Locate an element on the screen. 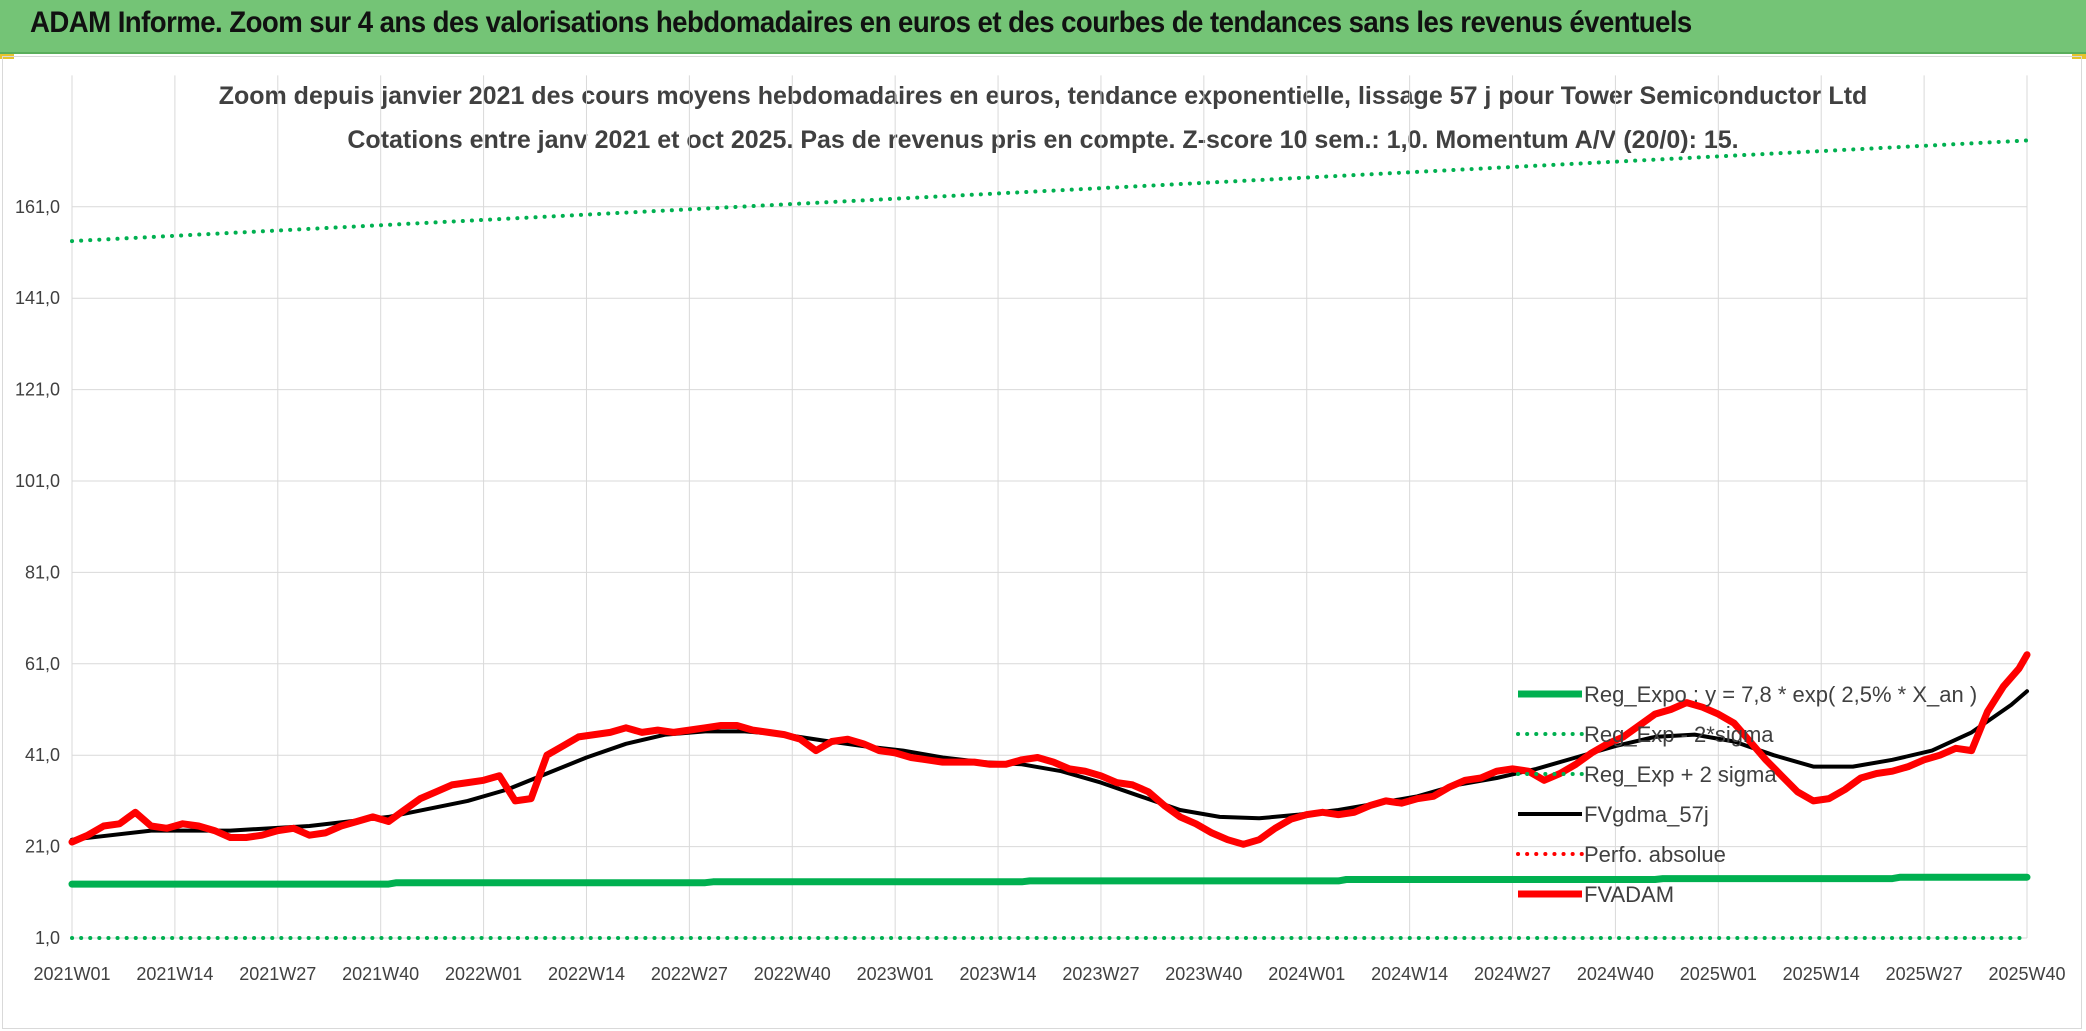 This screenshot has height=1031, width=2086. x-tick-label: 2022W01 is located at coordinates (483, 974).